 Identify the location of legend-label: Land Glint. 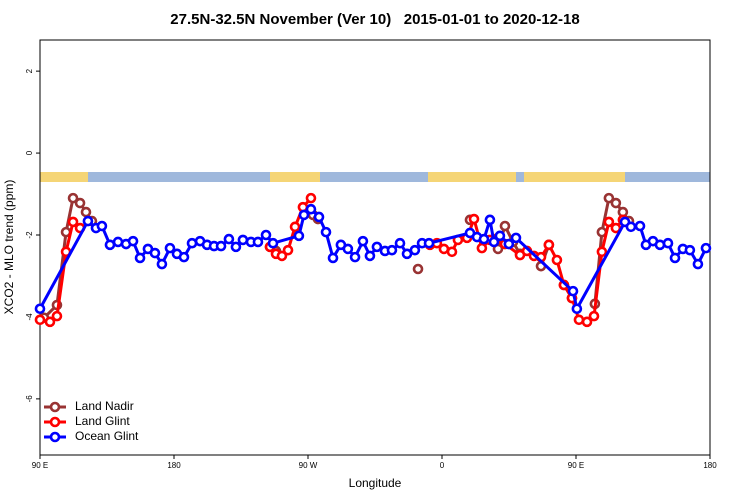
(102, 421).